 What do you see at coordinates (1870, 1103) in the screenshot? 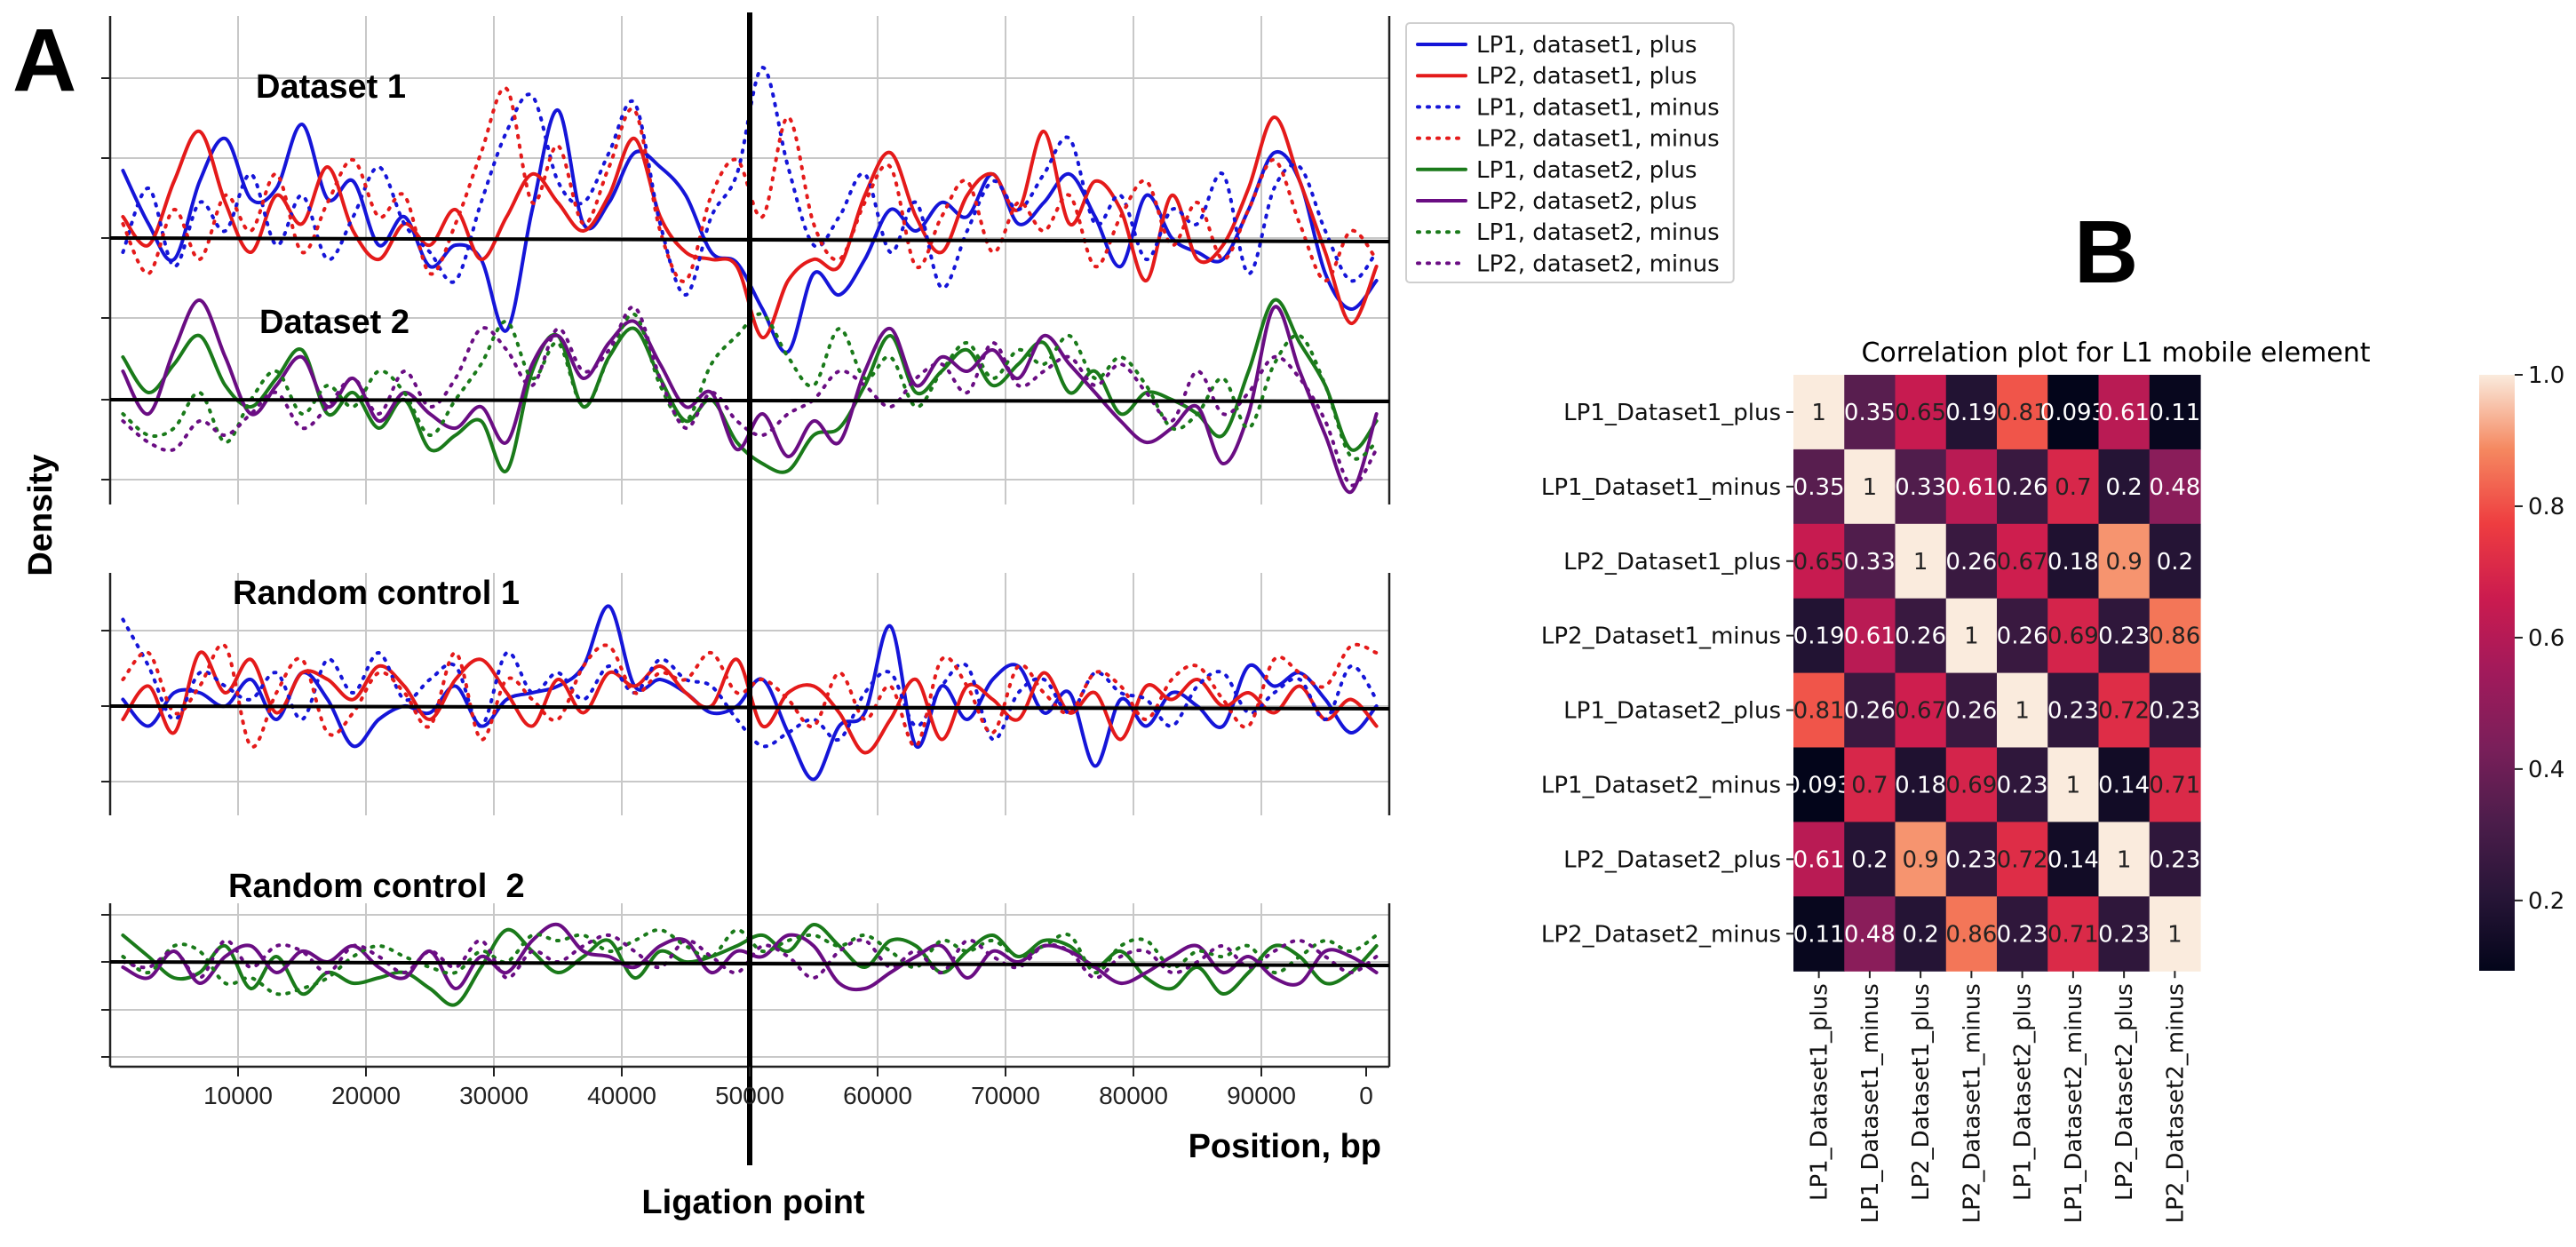
I see `heatmap-col-label: LP1_Dataset1_minus` at bounding box center [1870, 1103].